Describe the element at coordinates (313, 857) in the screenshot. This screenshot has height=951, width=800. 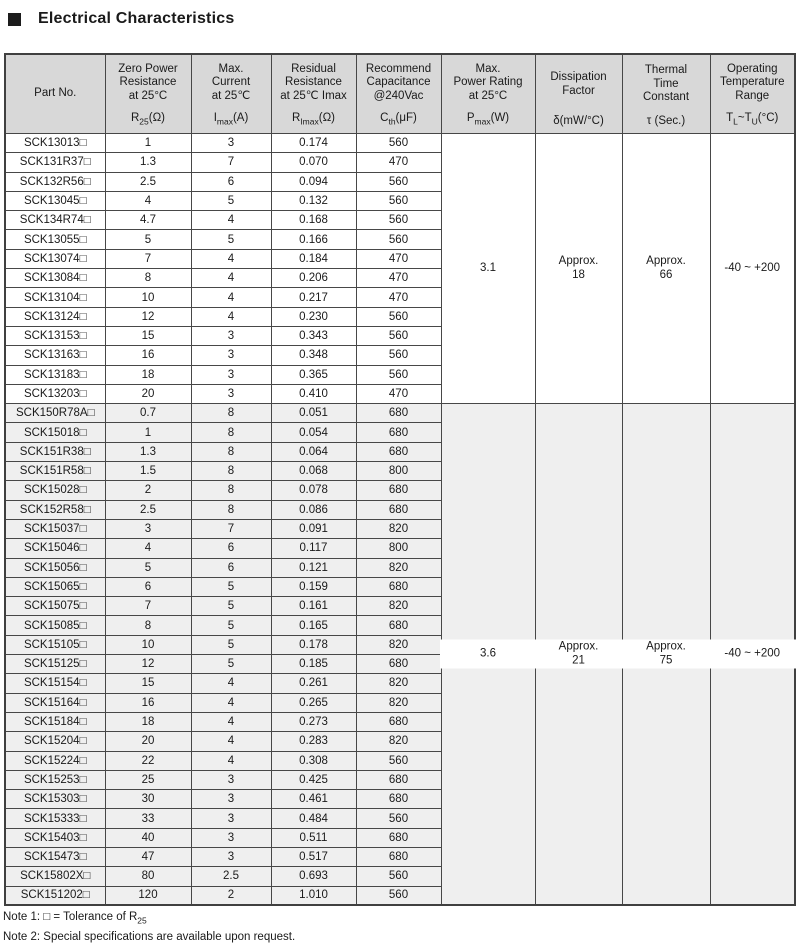
I see `rimax-cell: 0.517` at that location.